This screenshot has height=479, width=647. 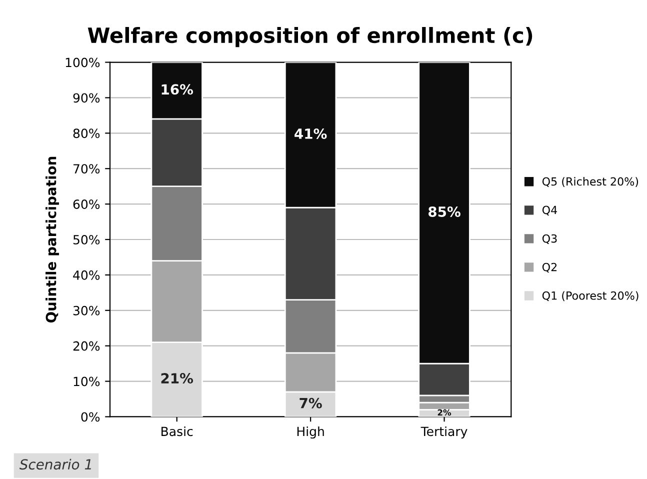 What do you see at coordinates (310, 432) in the screenshot?
I see `x-tick-label: High` at bounding box center [310, 432].